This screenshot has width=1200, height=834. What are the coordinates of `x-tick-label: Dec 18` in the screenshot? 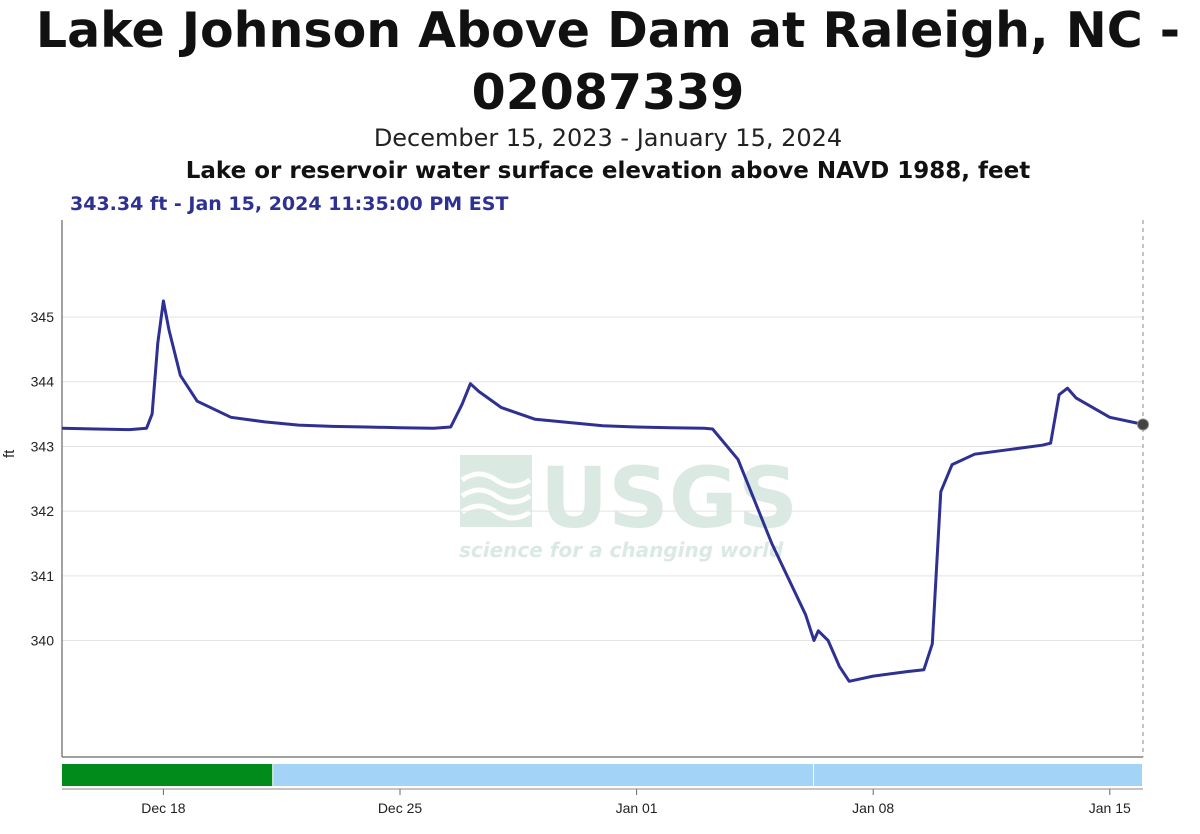 It's located at (163, 808).